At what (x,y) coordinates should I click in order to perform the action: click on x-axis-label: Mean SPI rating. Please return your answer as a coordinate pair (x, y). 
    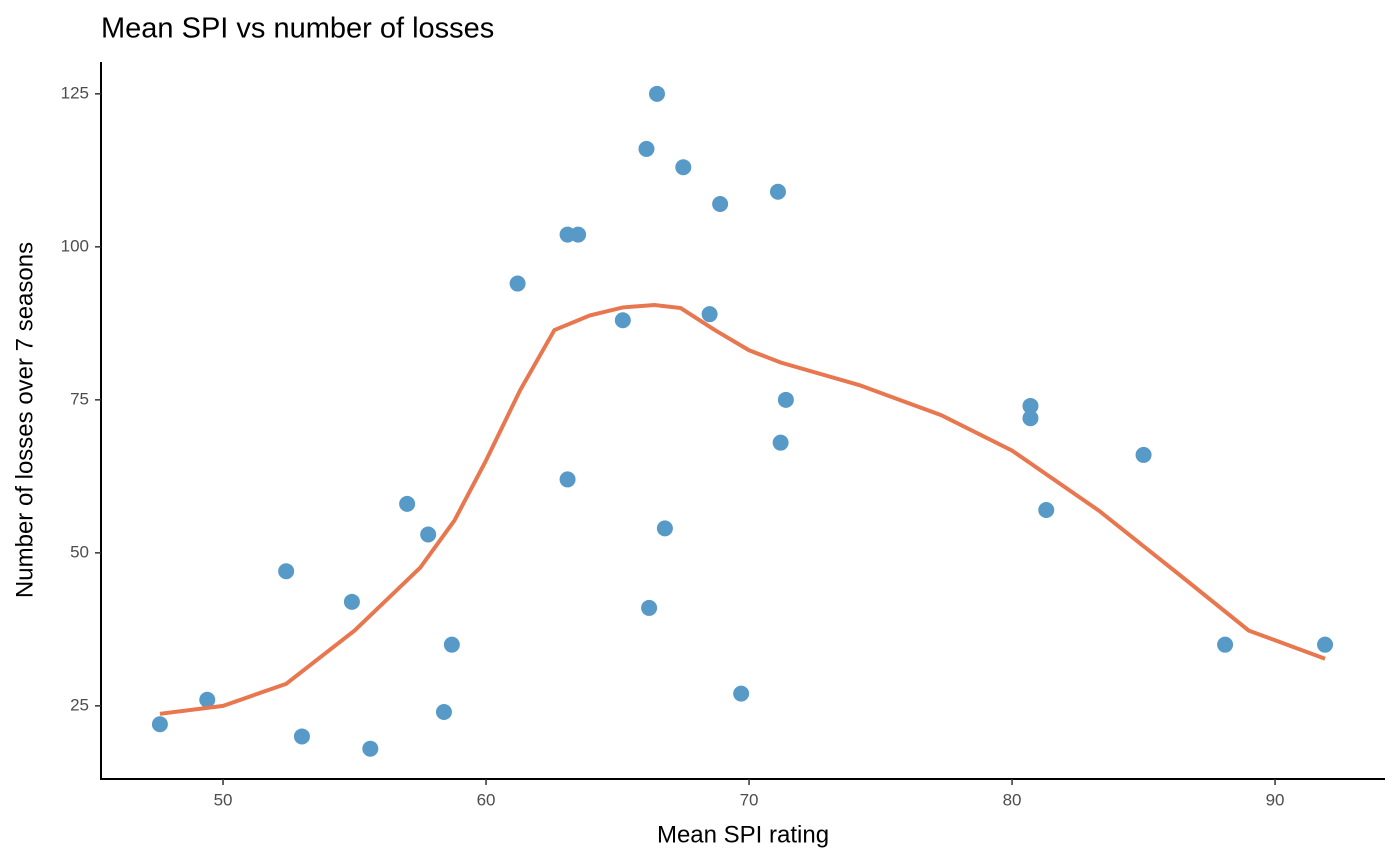
    Looking at the image, I should click on (743, 834).